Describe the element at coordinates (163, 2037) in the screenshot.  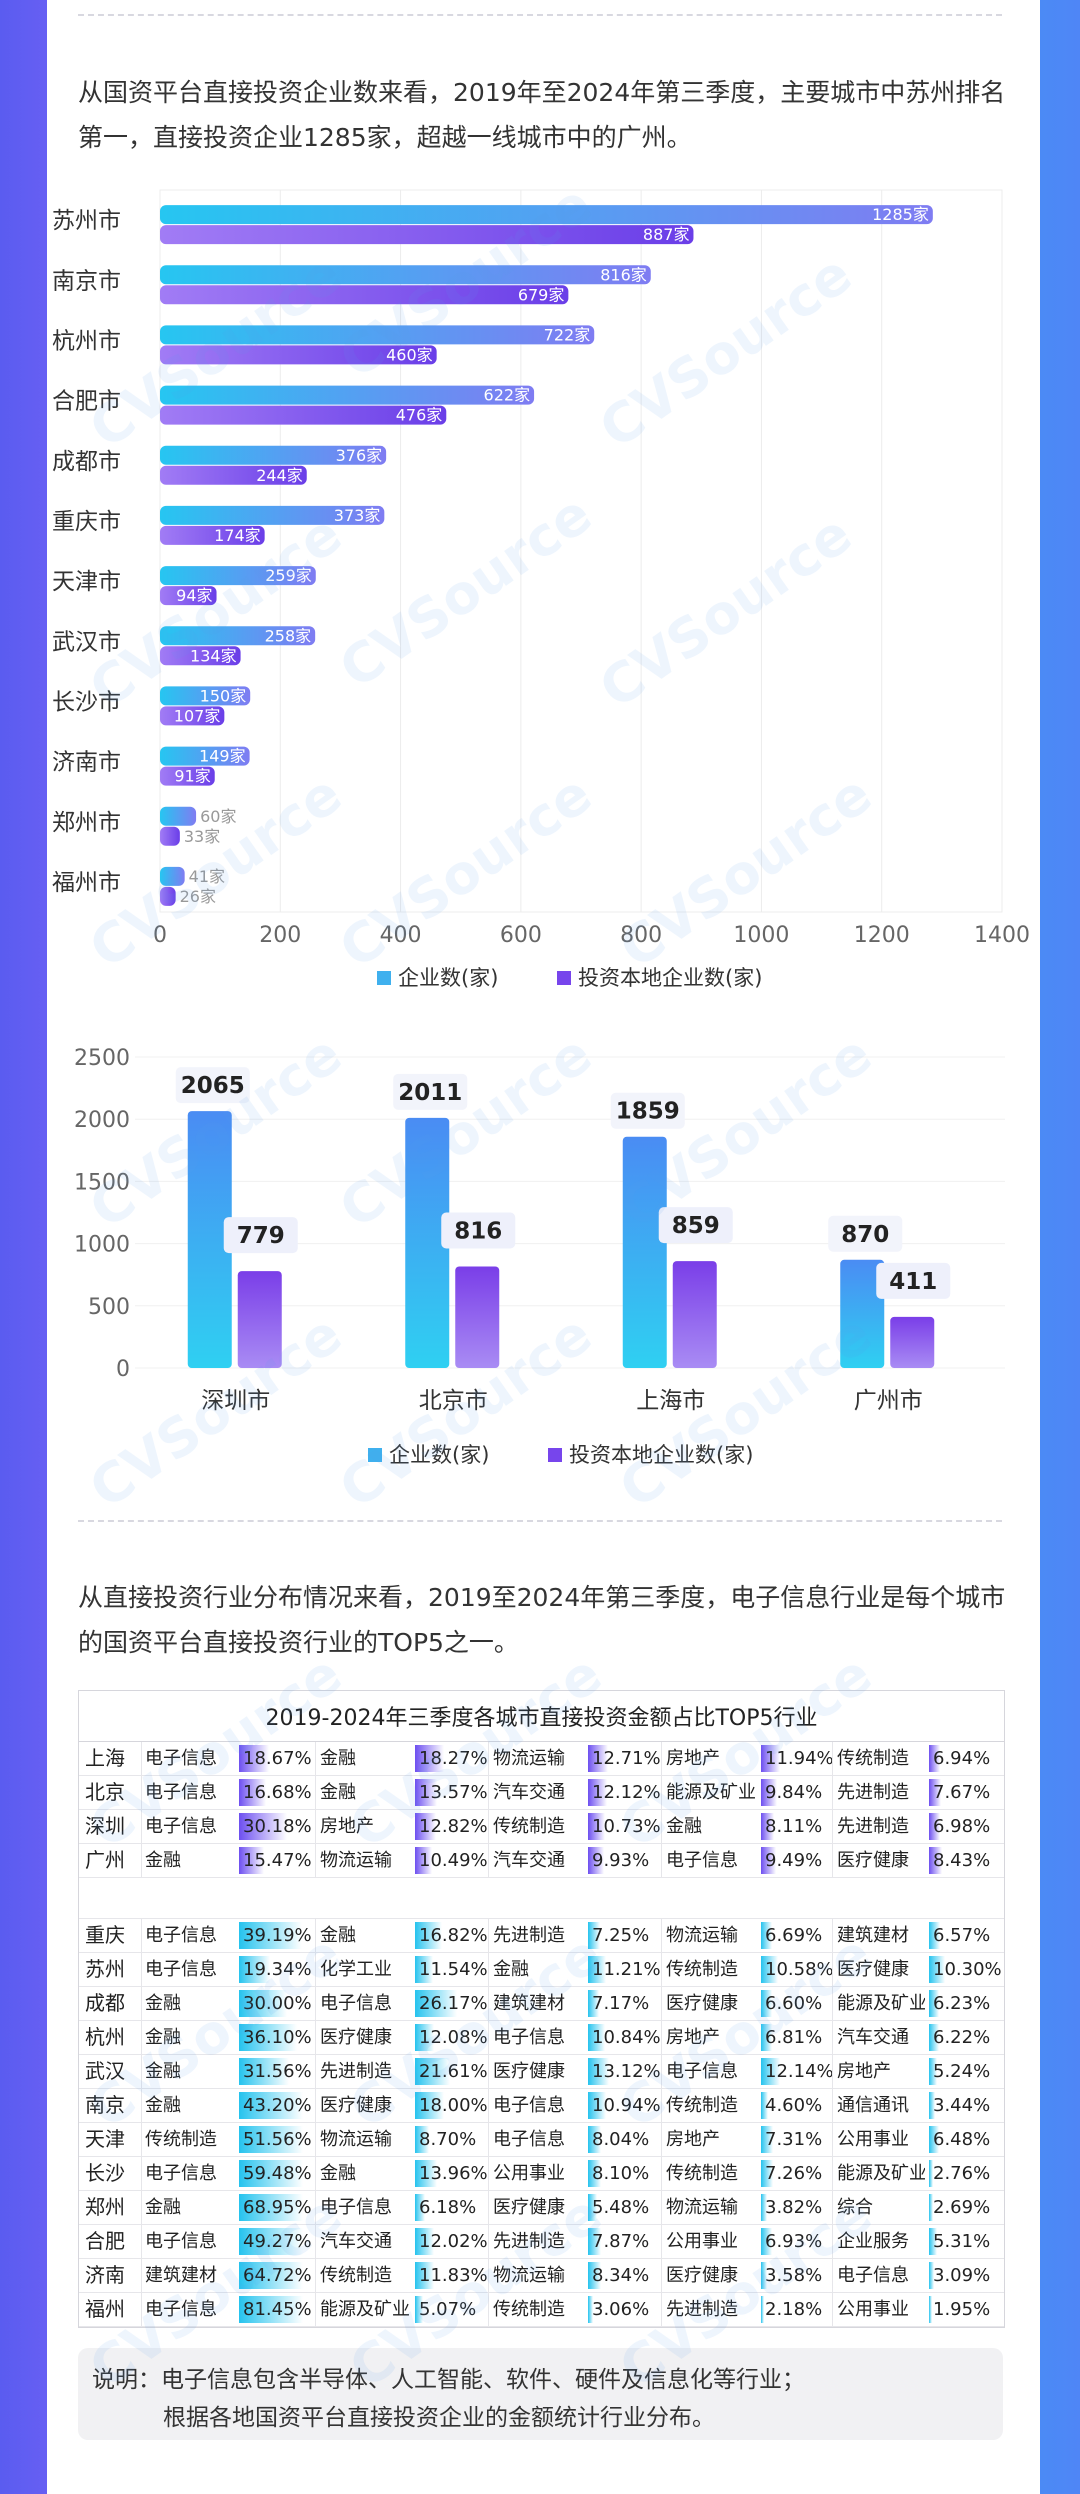
I see `industry-name: 金融` at that location.